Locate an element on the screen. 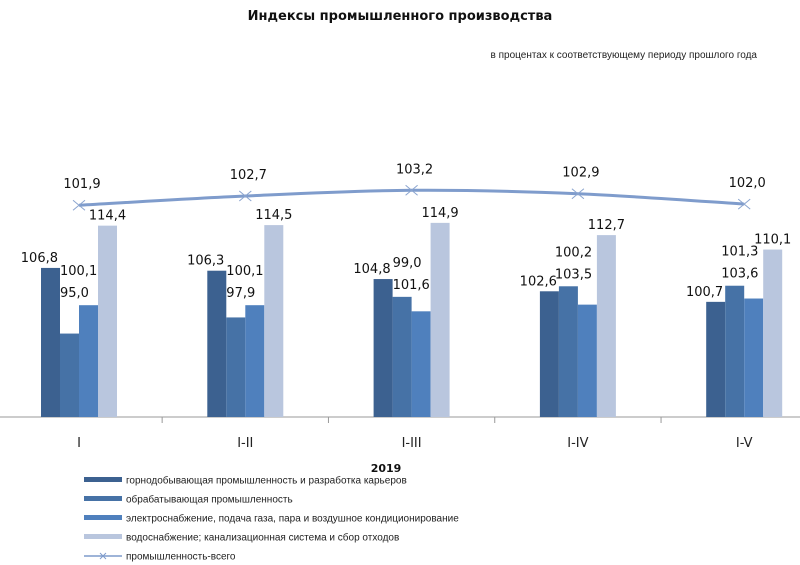  legend-label: обрабатывающая промышленность is located at coordinates (209, 500).